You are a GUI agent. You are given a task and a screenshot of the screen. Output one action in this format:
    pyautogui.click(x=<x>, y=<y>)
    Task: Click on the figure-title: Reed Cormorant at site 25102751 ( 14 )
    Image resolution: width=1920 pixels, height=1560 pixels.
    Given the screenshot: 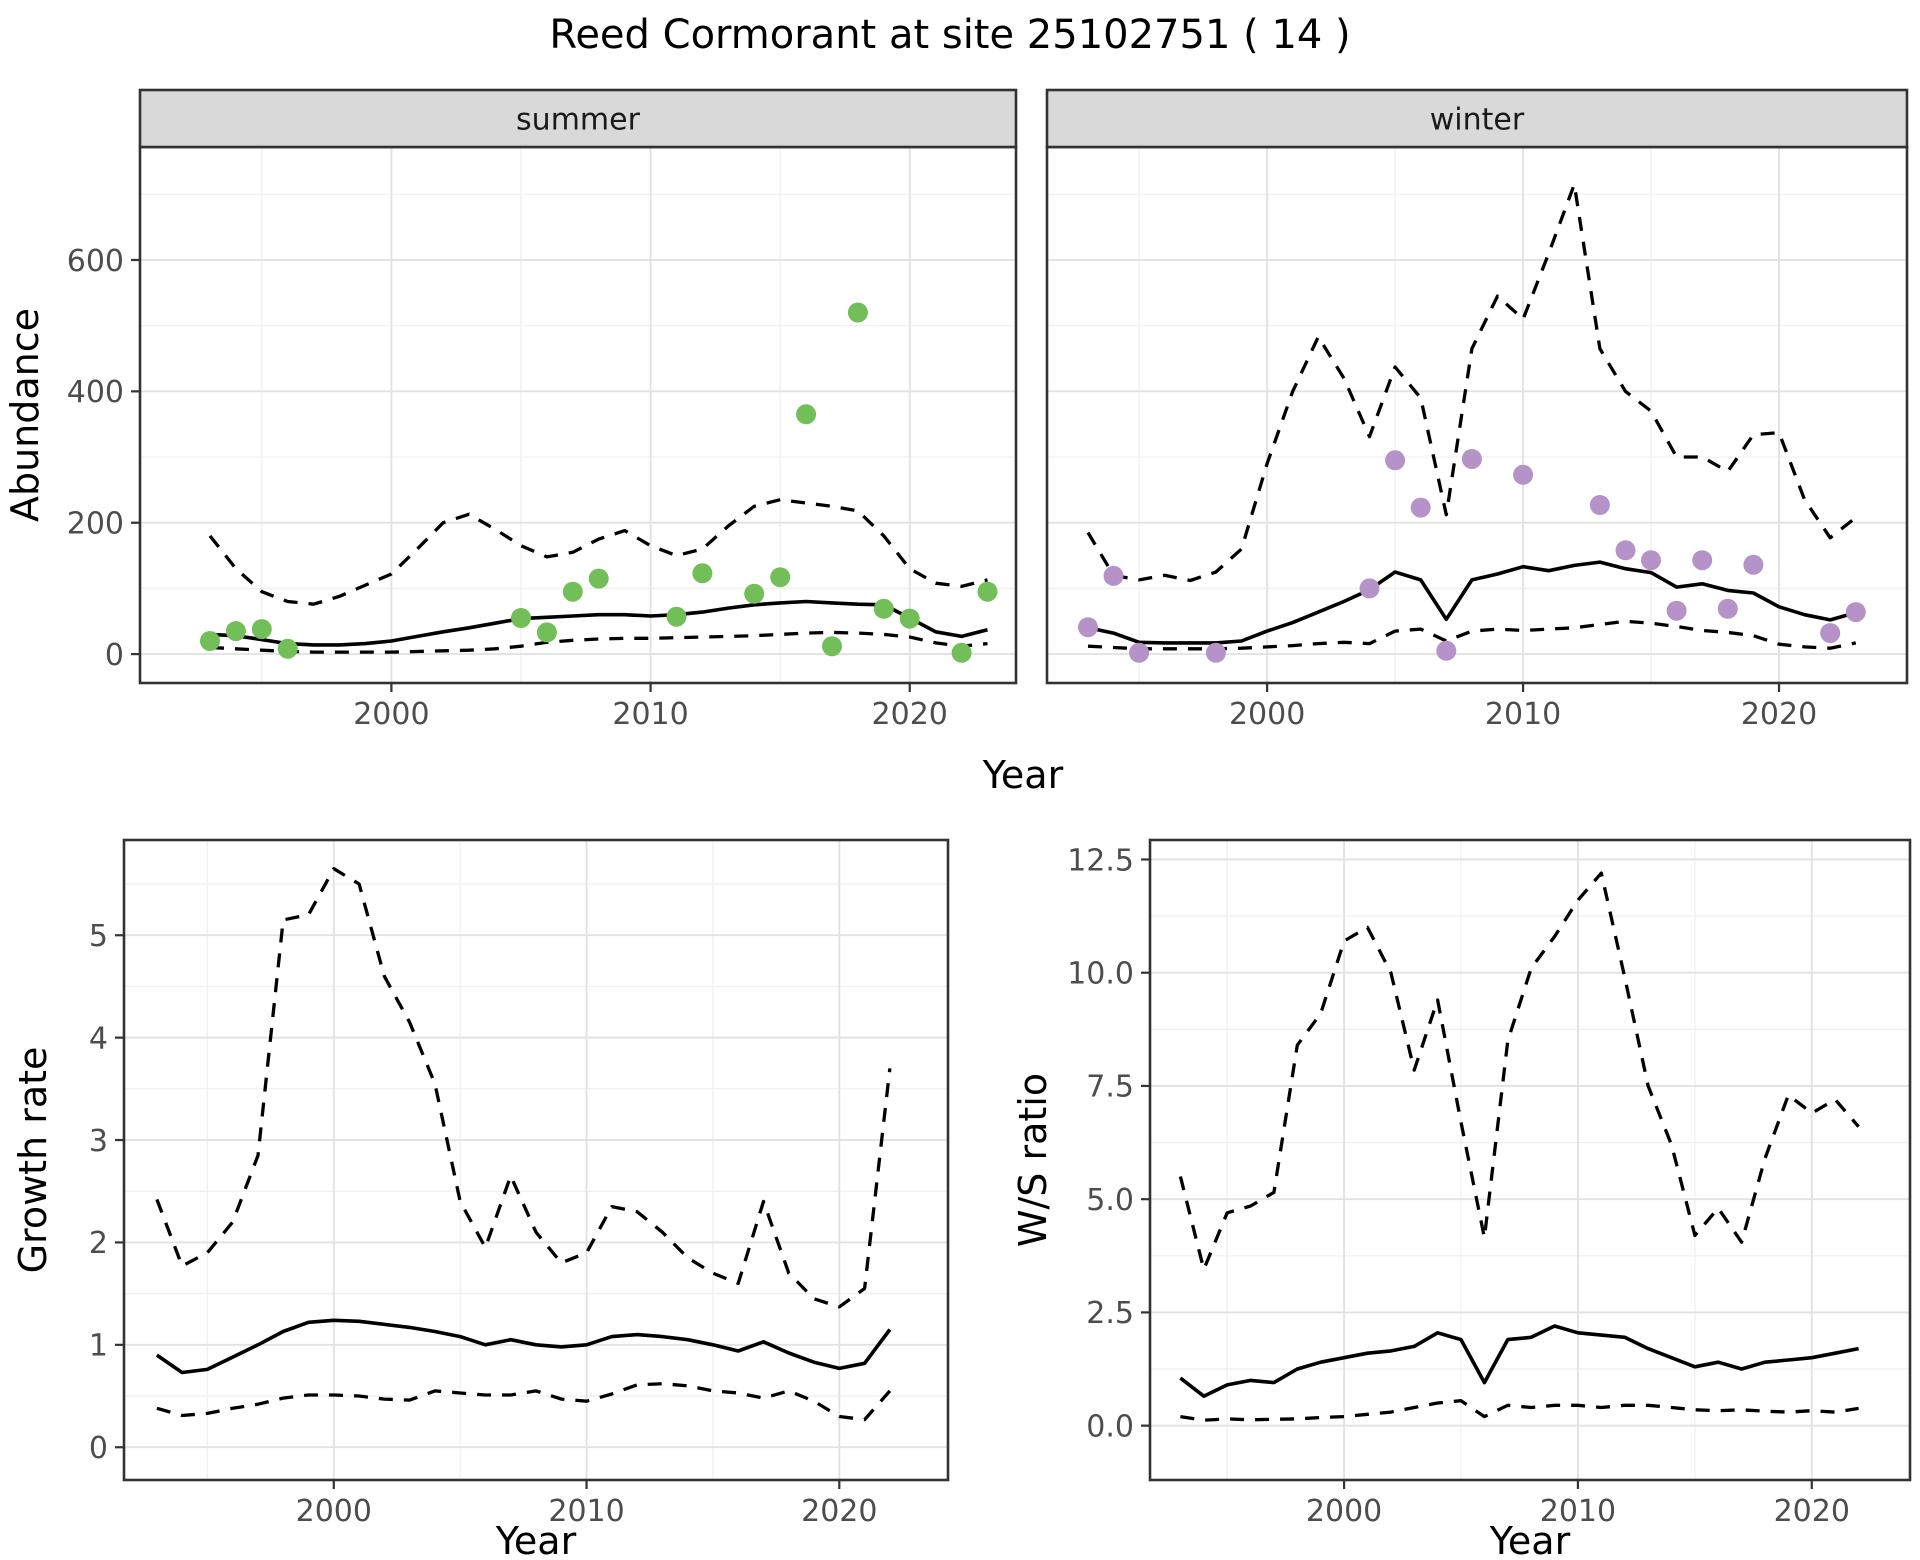 What is the action you would take?
    pyautogui.click(x=950, y=35)
    